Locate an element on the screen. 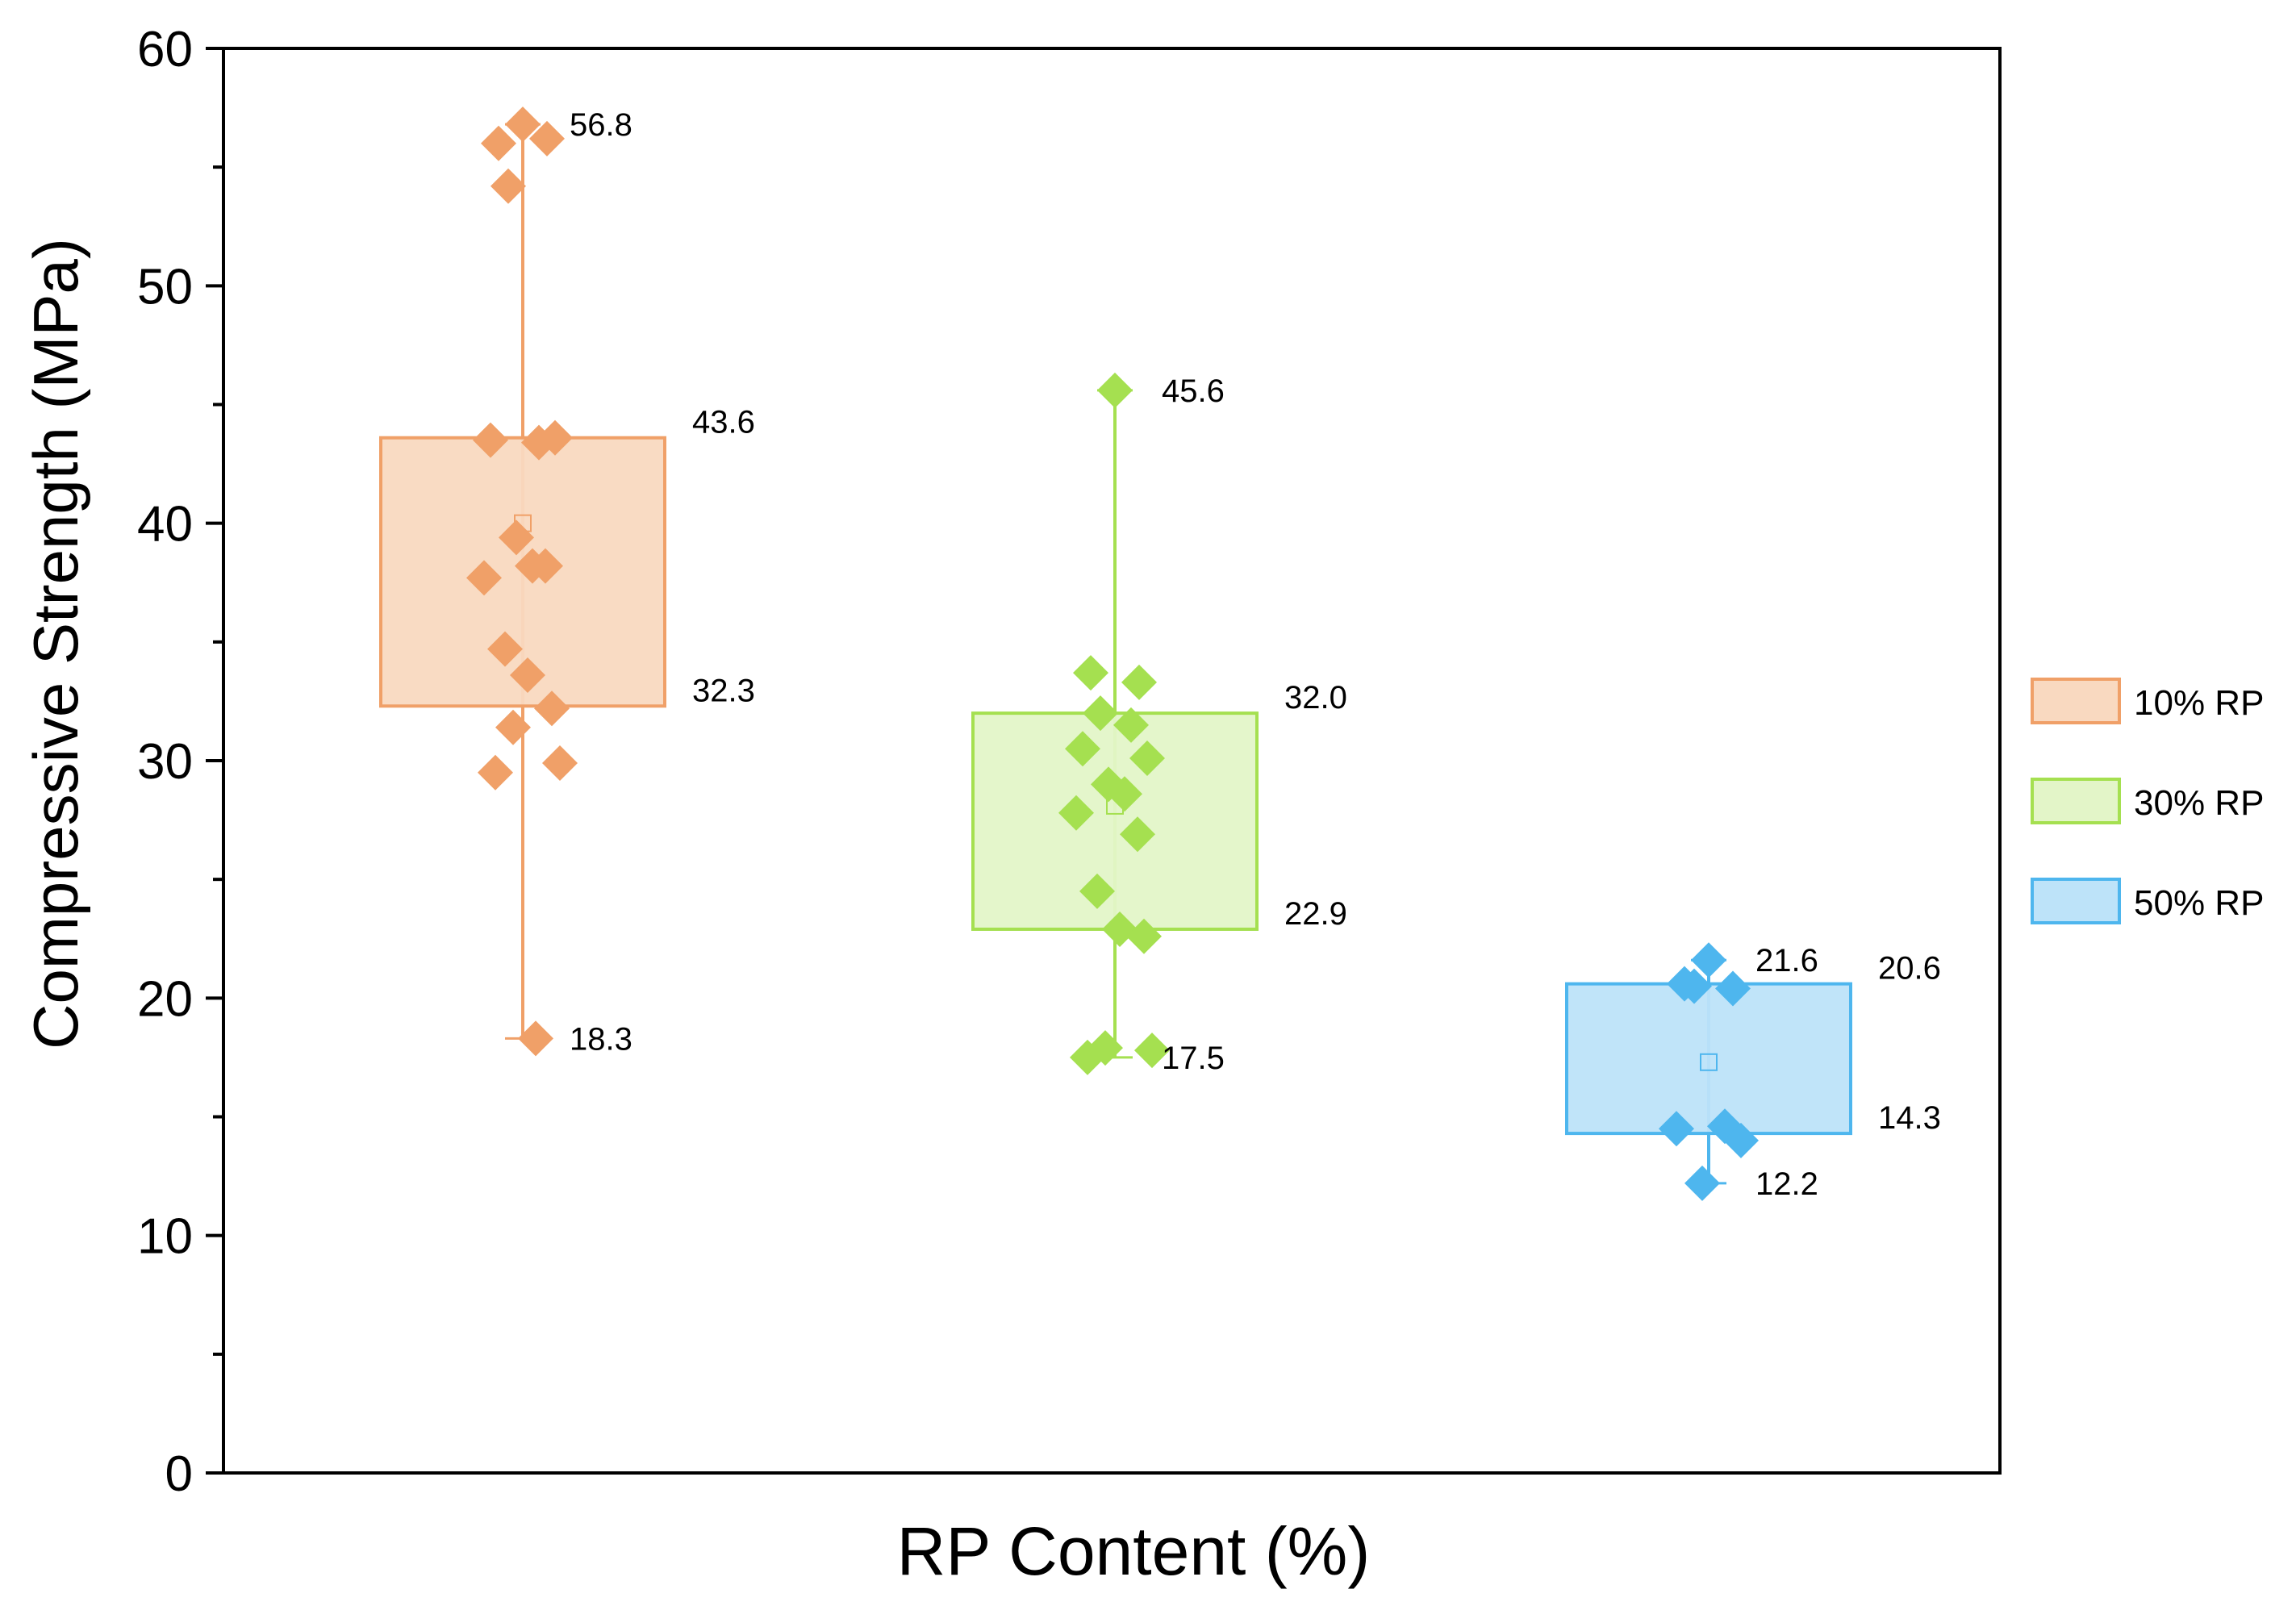 The height and width of the screenshot is (1602, 2296). y-tick-label: 60 is located at coordinates (165, 49).